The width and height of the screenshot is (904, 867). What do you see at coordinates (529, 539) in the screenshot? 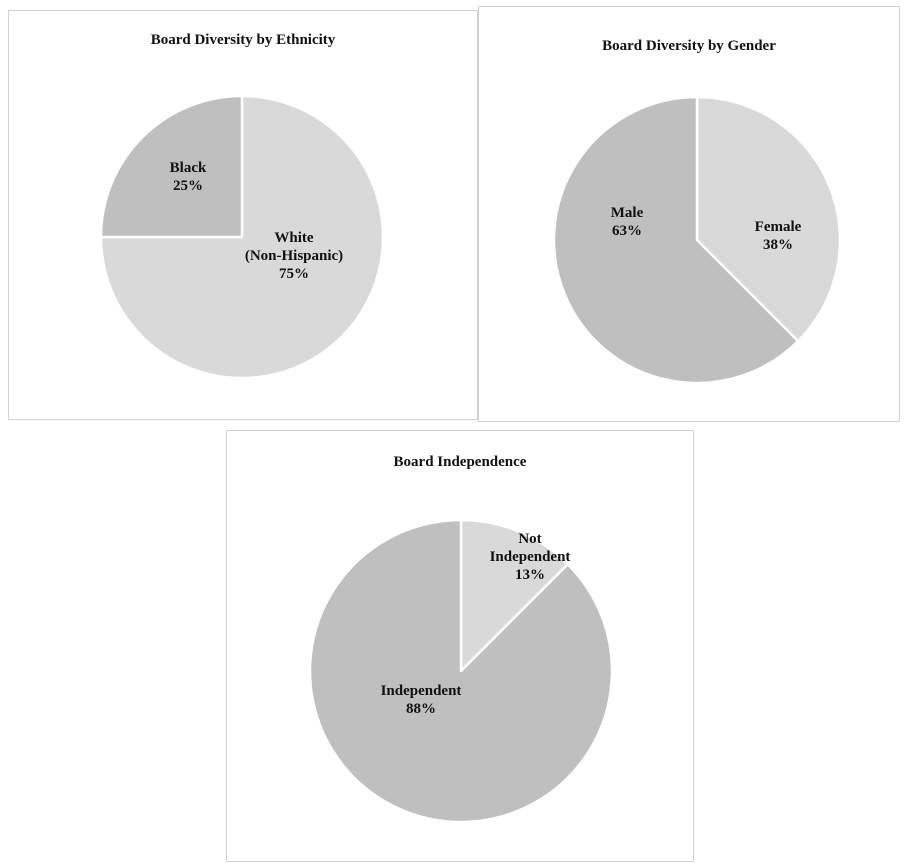
I see `slice-name: Not` at bounding box center [529, 539].